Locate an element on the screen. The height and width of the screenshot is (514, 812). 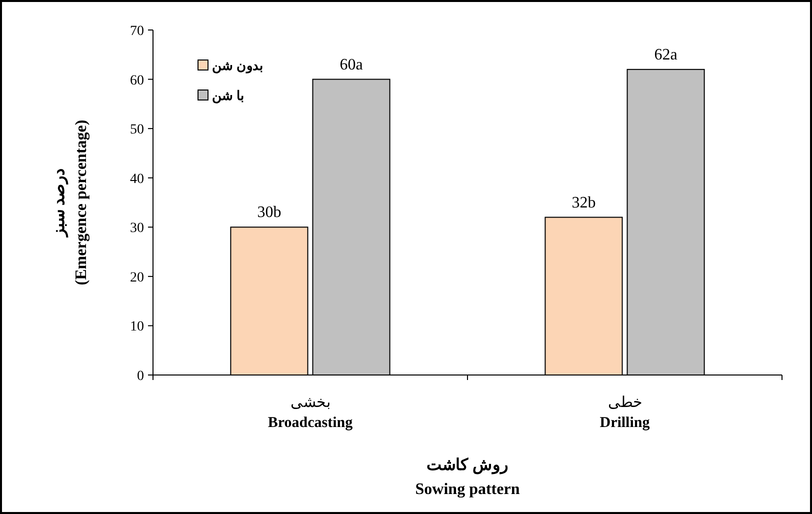
y-tick-label: 20 is located at coordinates (137, 278).